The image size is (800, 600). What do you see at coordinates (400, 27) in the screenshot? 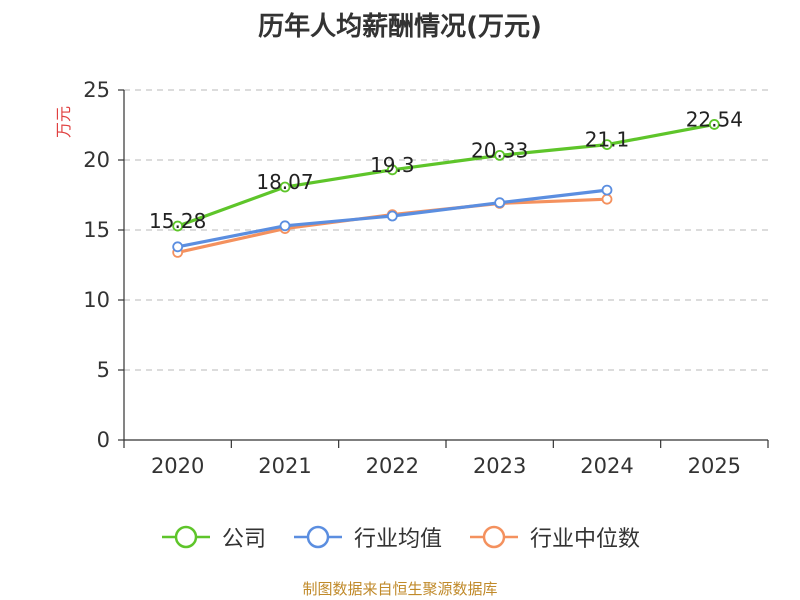
I see `chart-title: 历年人均薪酬情况(万元)` at bounding box center [400, 27].